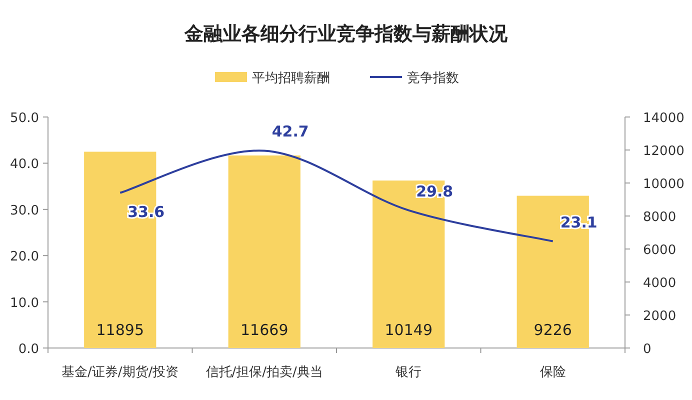  Describe the element at coordinates (24, 303) in the screenshot. I see `y-tick-label: 10.0` at that location.